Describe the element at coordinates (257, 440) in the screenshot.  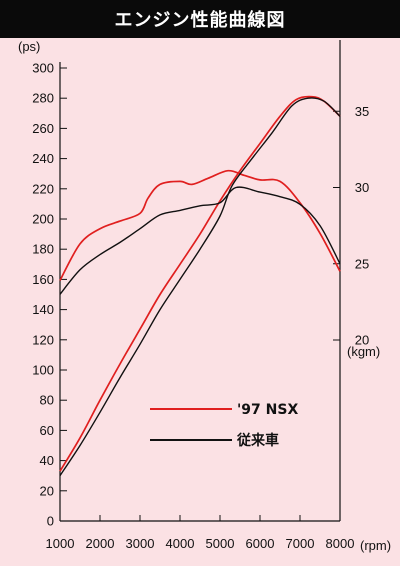
I see `legend-label: 従来車` at that location.